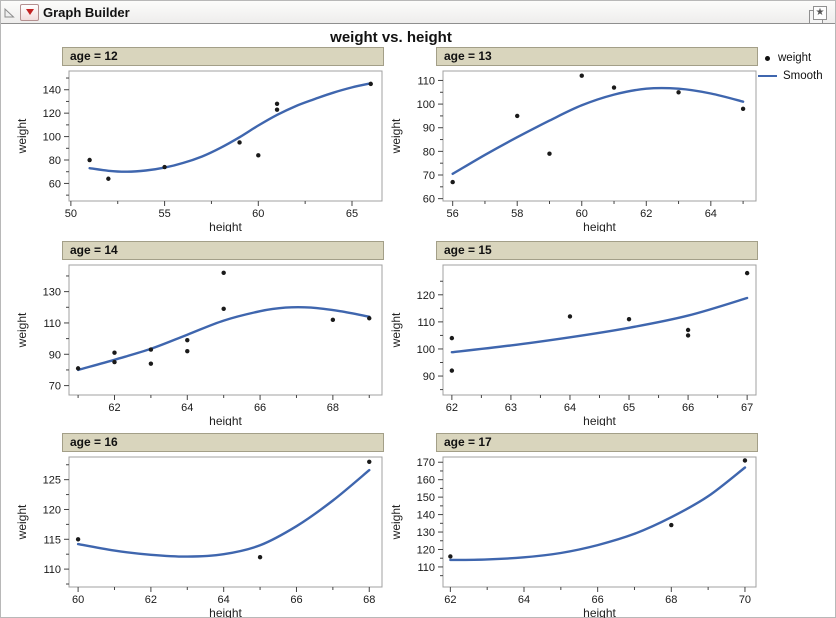 The height and width of the screenshot is (618, 836). Describe the element at coordinates (597, 250) in the screenshot. I see `panel-header: age = 15` at that location.